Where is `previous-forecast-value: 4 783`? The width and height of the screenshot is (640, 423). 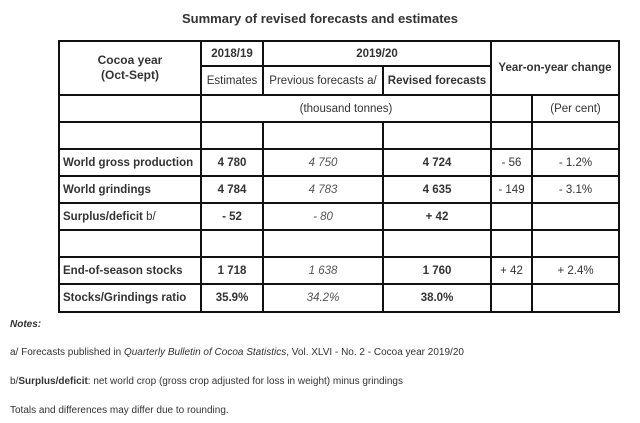 previous-forecast-value: 4 783 is located at coordinates (323, 189).